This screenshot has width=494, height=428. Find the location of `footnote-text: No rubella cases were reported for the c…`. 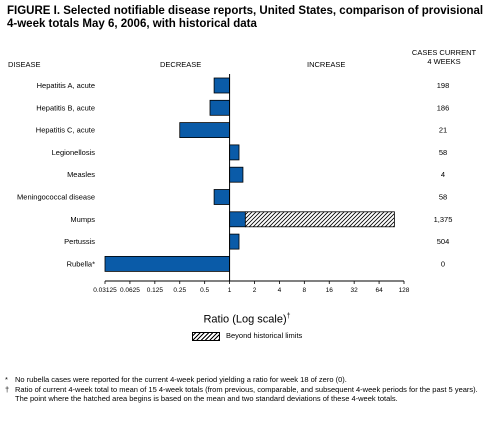

footnote-text: No rubella cases were reported for the c… is located at coordinates (181, 379).